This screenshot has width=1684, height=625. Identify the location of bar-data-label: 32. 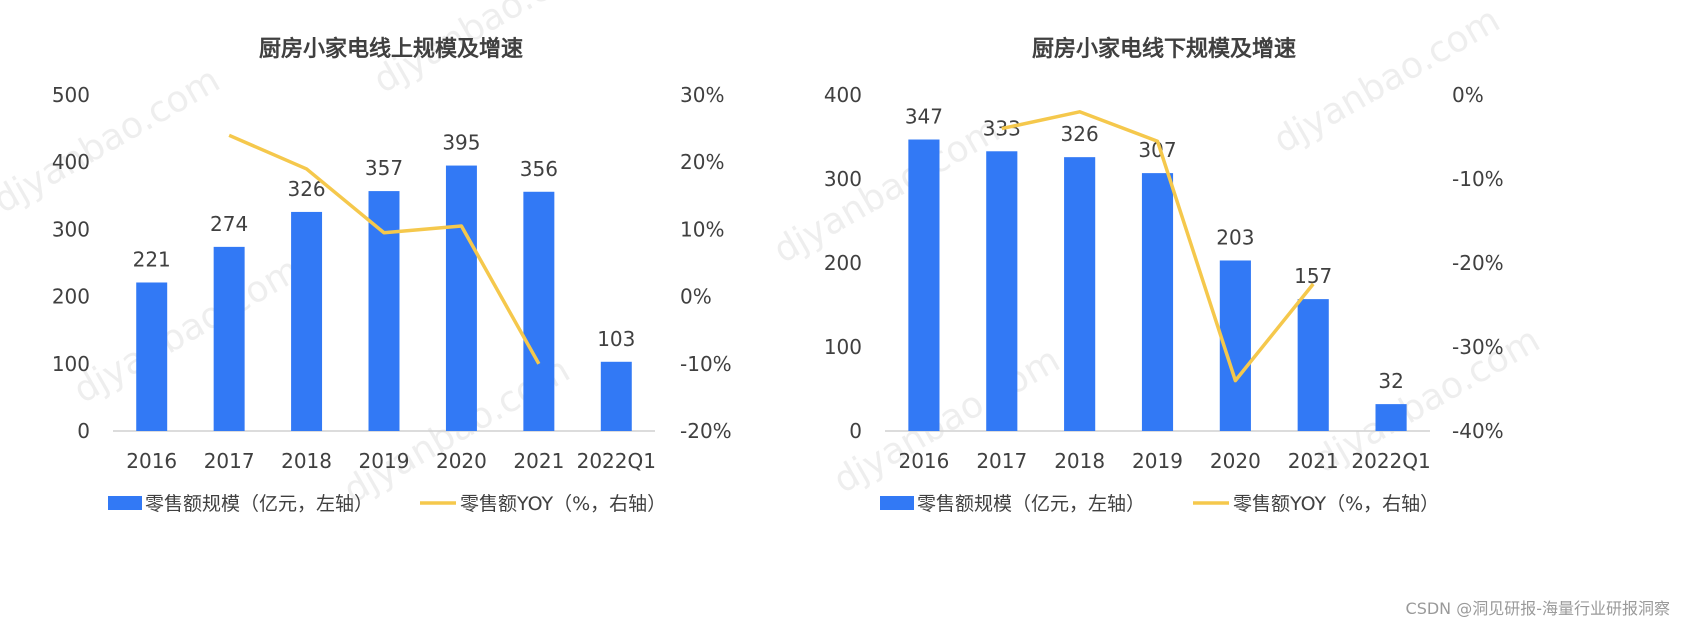
(1390, 381).